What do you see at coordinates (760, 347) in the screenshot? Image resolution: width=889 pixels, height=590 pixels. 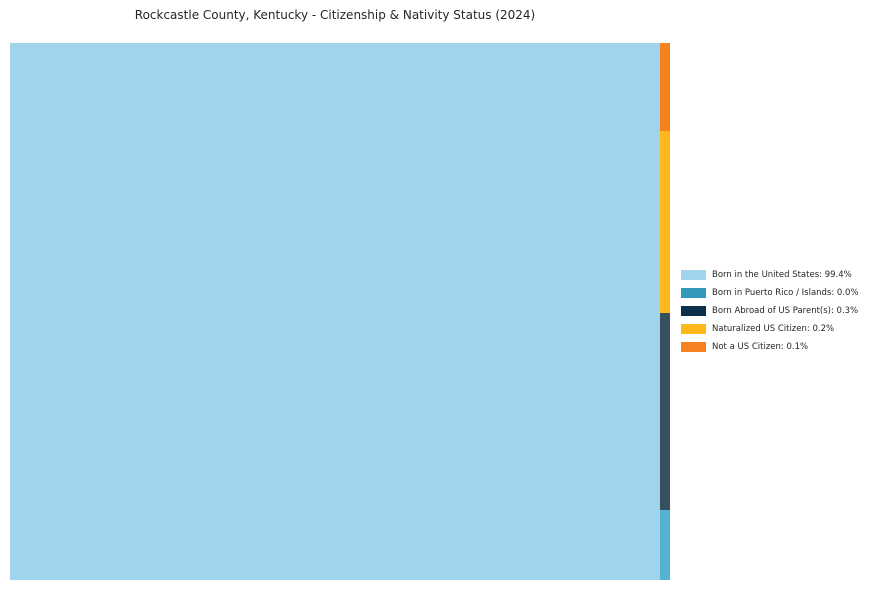 I see `legend-item-label: Not a US Citizen: 0.1%` at bounding box center [760, 347].